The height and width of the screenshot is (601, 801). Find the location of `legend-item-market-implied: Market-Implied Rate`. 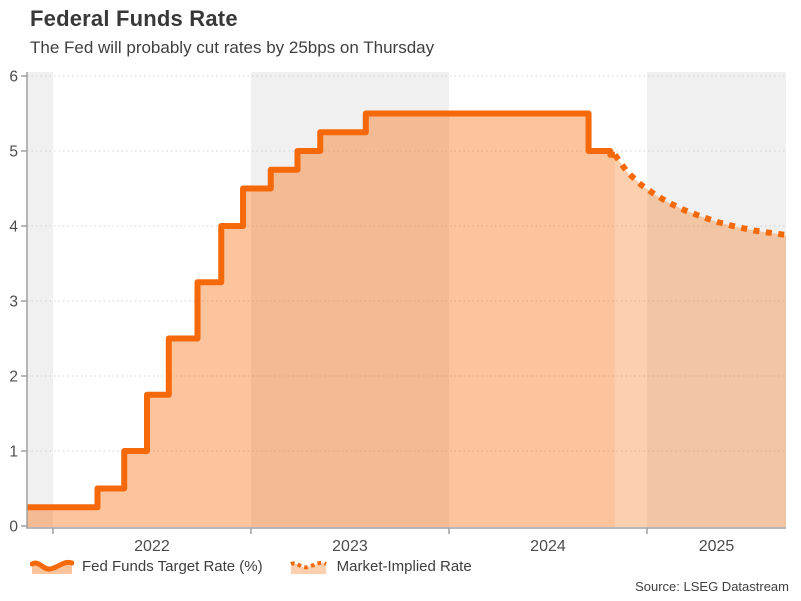

legend-item-market-implied: Market-Implied Rate is located at coordinates (380, 566).